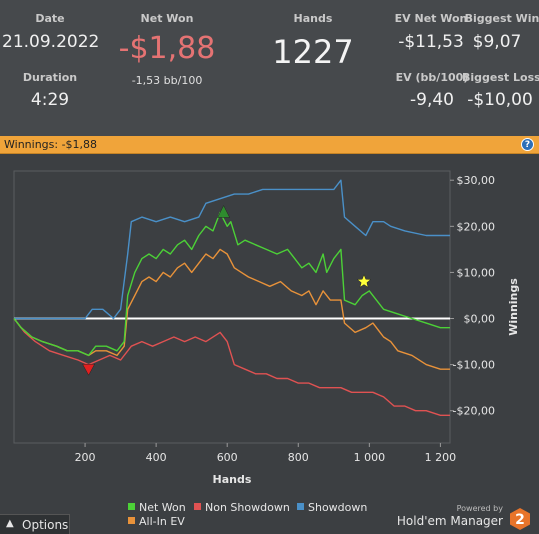  Describe the element at coordinates (313, 52) in the screenshot. I see `hands-value: 1227` at that location.